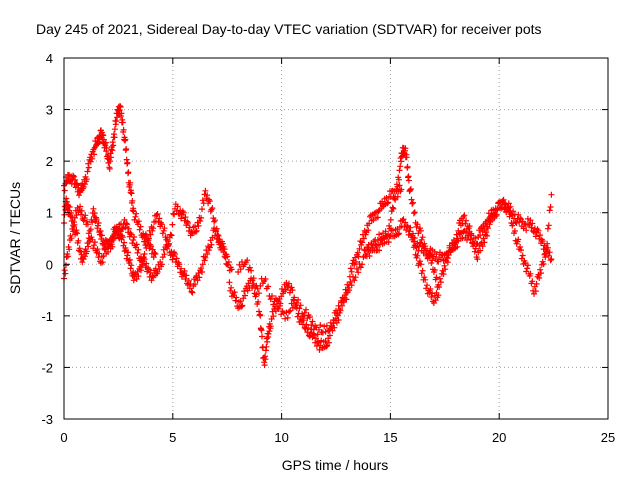 The image size is (640, 480). I want to click on x-tick-labels: 0 5 10 15 20 25, so click(337, 437).